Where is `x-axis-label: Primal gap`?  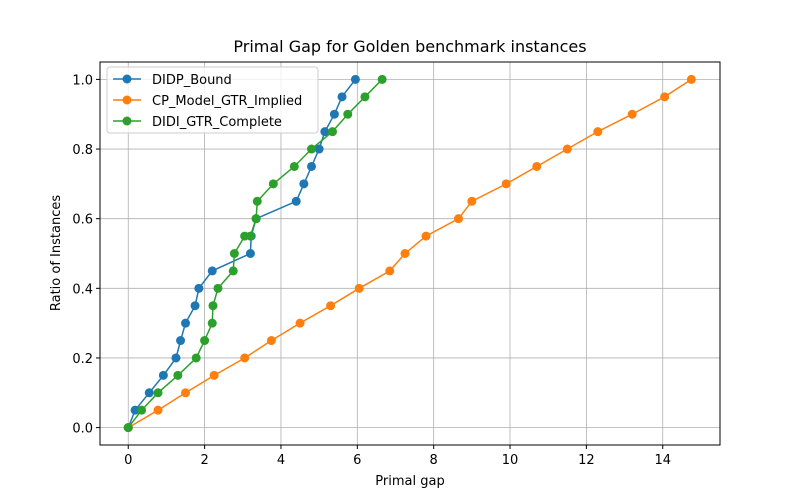
x-axis-label: Primal gap is located at coordinates (409, 481).